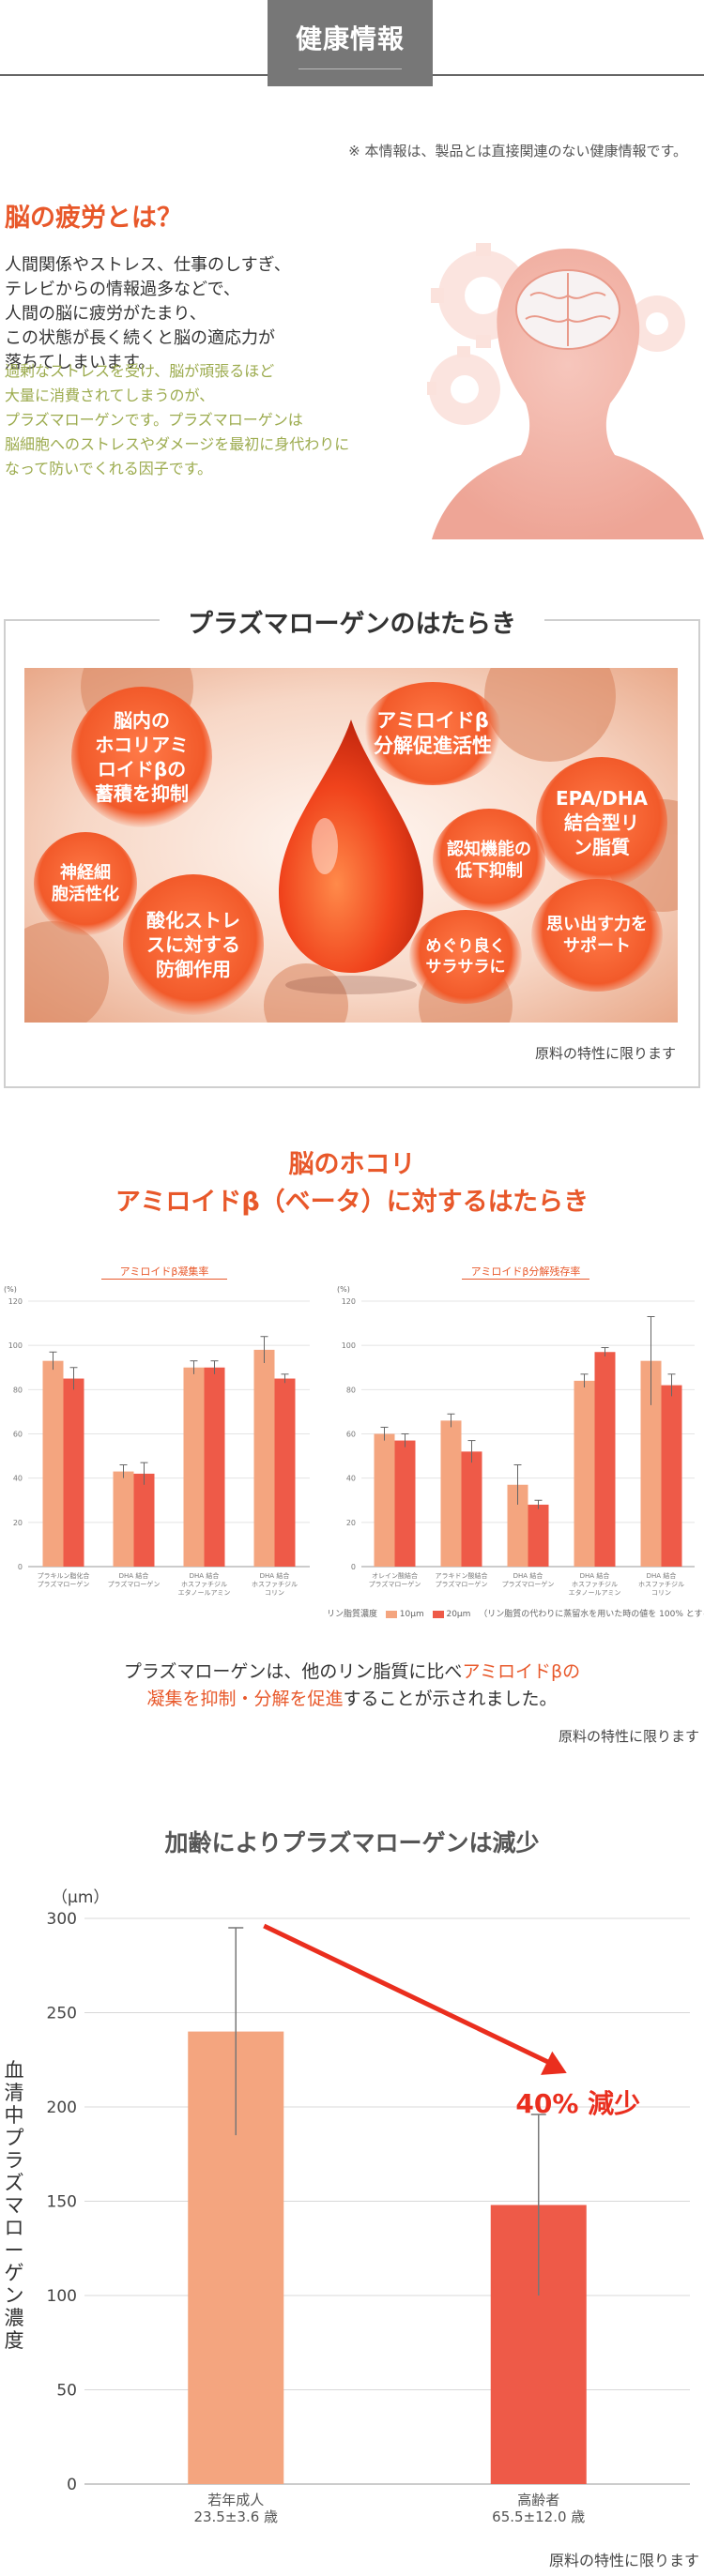 The width and height of the screenshot is (704, 2576). I want to click on body-line: 人間関係やストレス、仕事のしすぎ、, so click(148, 265).